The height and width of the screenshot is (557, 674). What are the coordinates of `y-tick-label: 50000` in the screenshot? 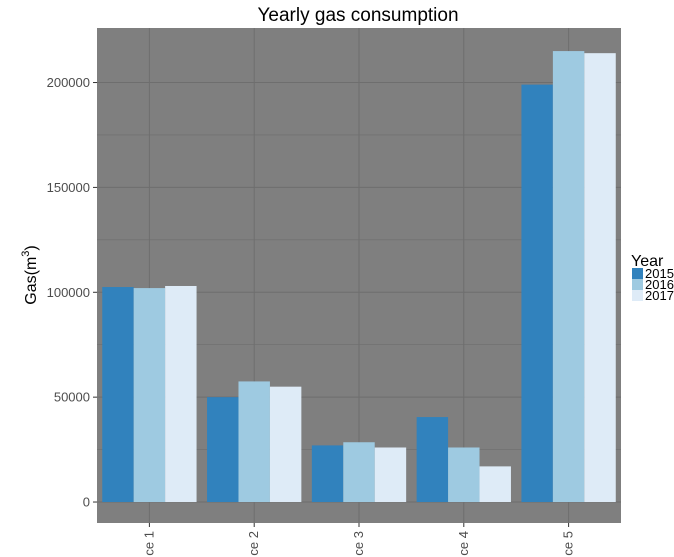 It's located at (72, 397).